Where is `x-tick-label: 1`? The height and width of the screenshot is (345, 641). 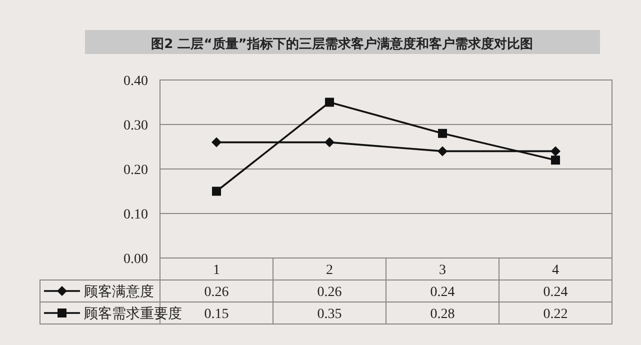
x-tick-label: 1 is located at coordinates (216, 270).